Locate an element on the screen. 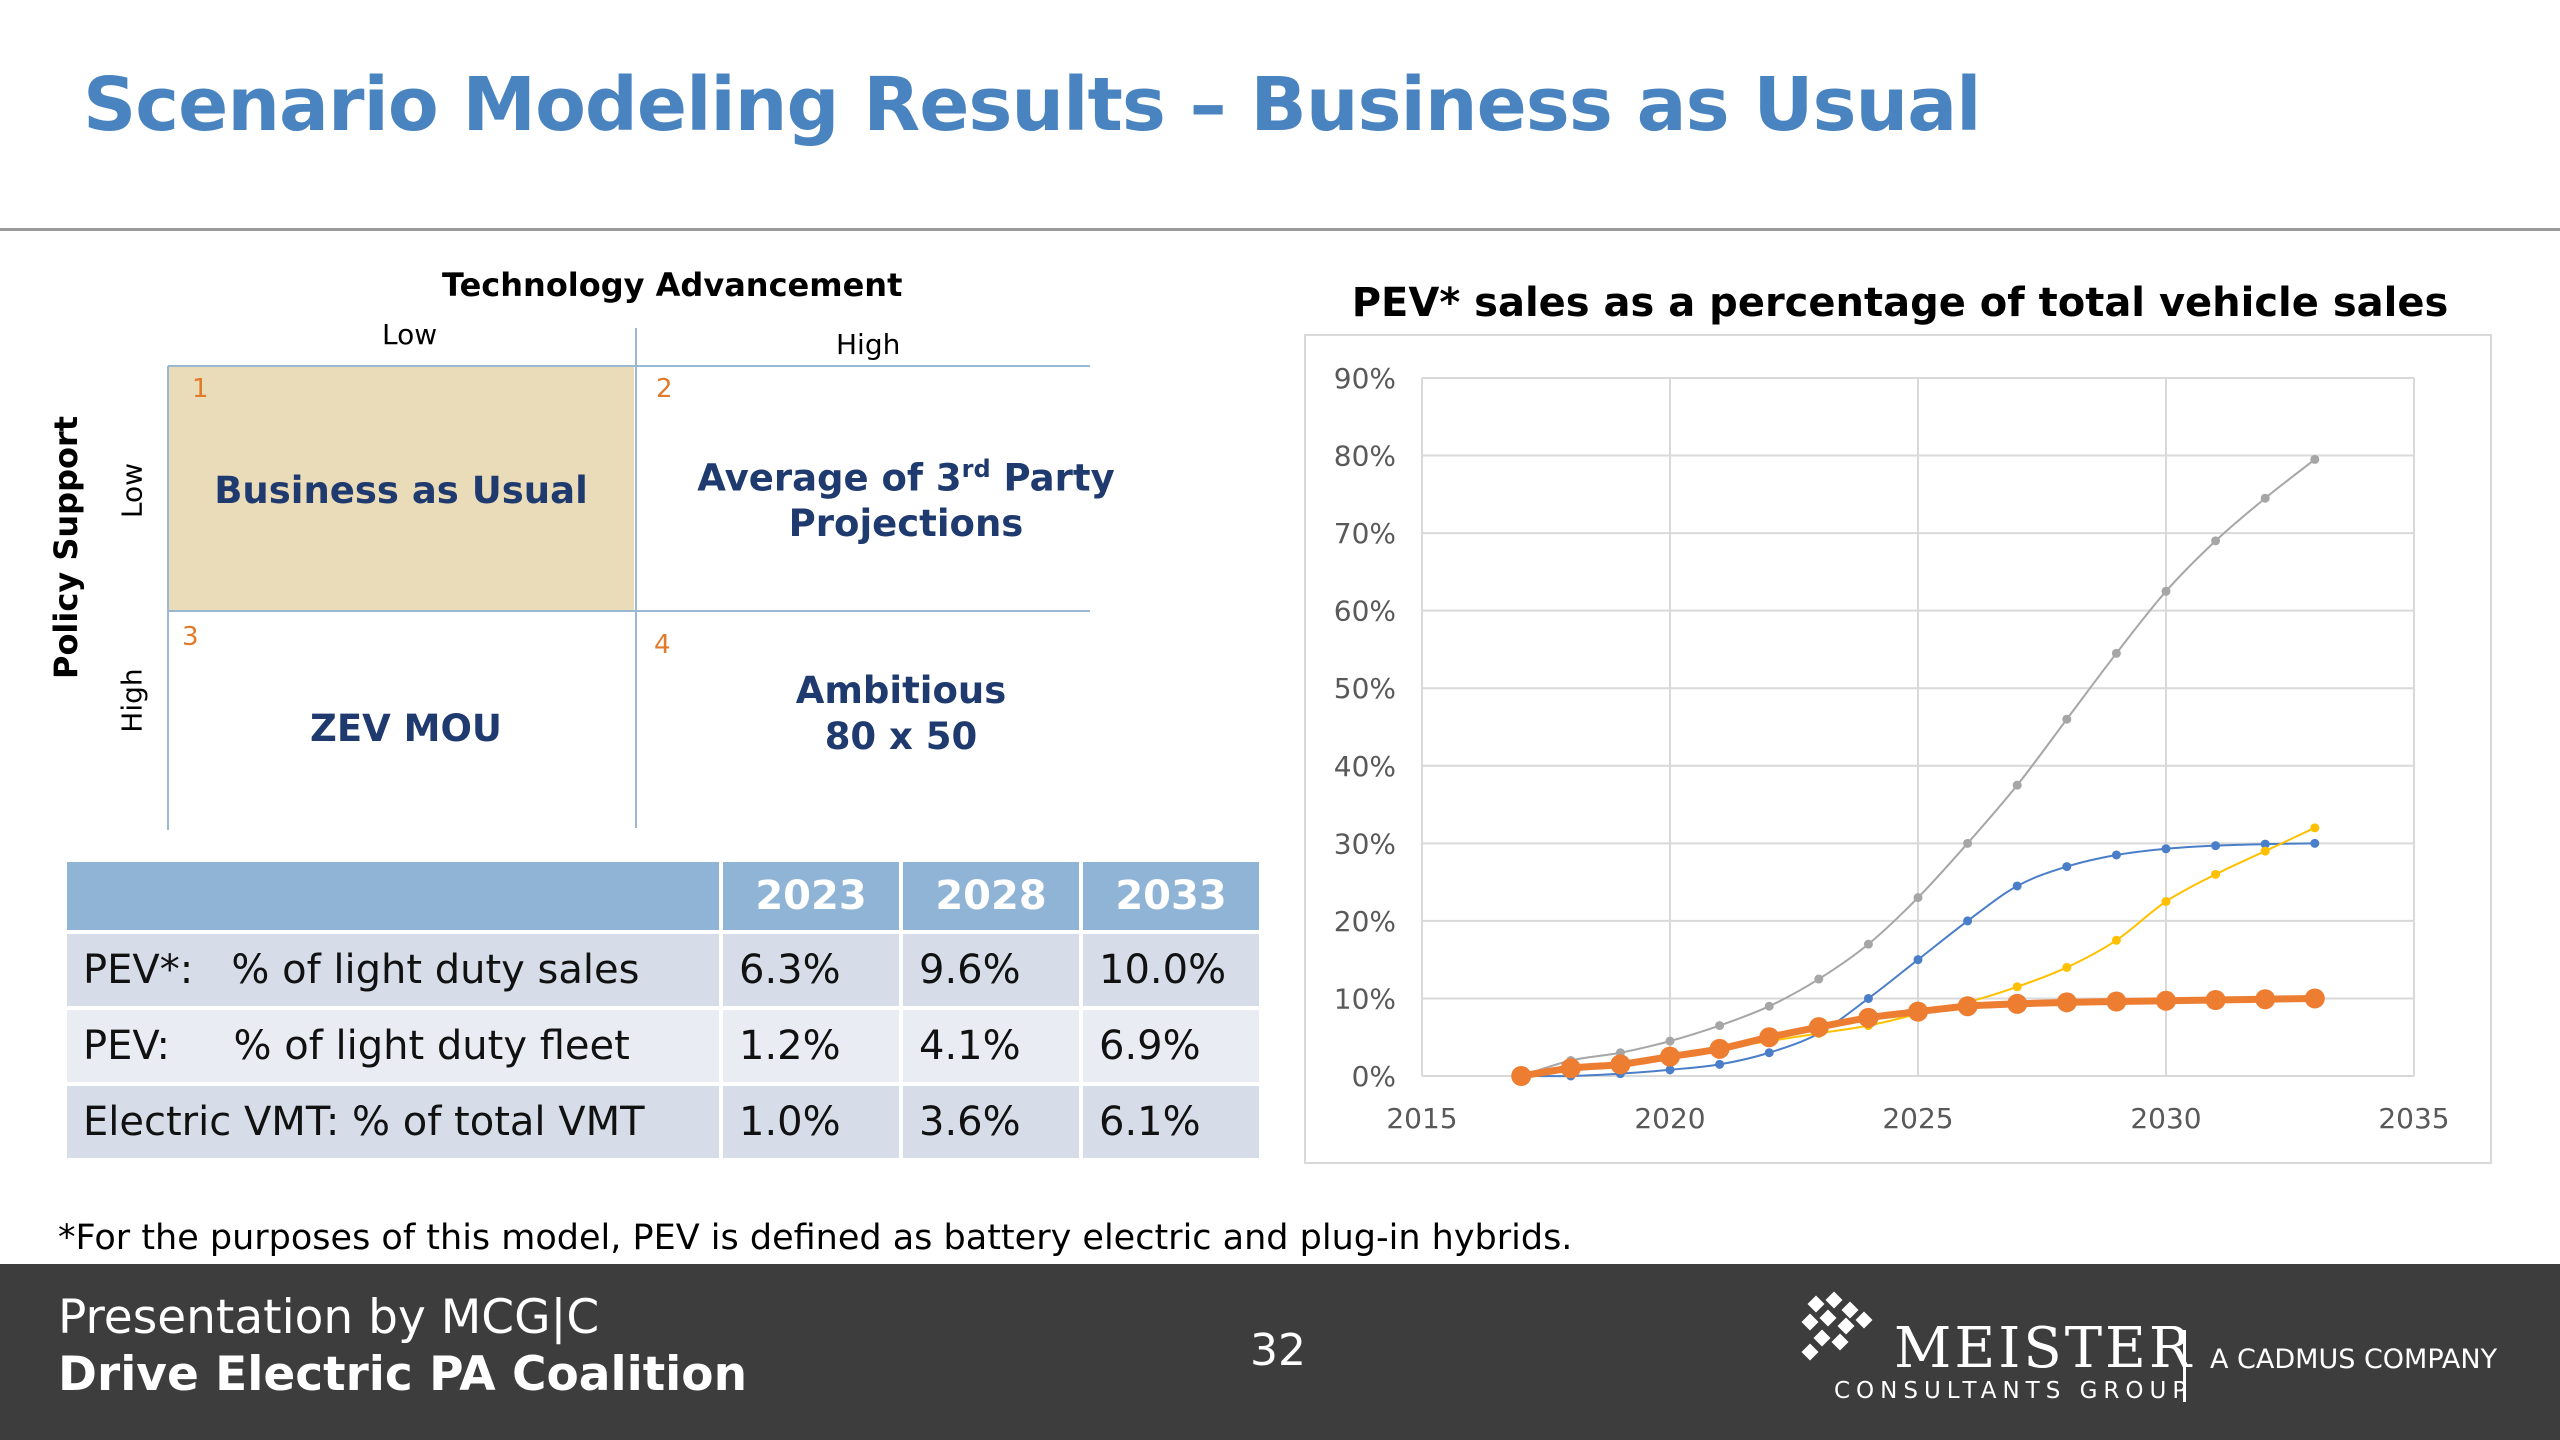 This screenshot has height=1440, width=2560. y-tick-label: 60% is located at coordinates (1365, 611).